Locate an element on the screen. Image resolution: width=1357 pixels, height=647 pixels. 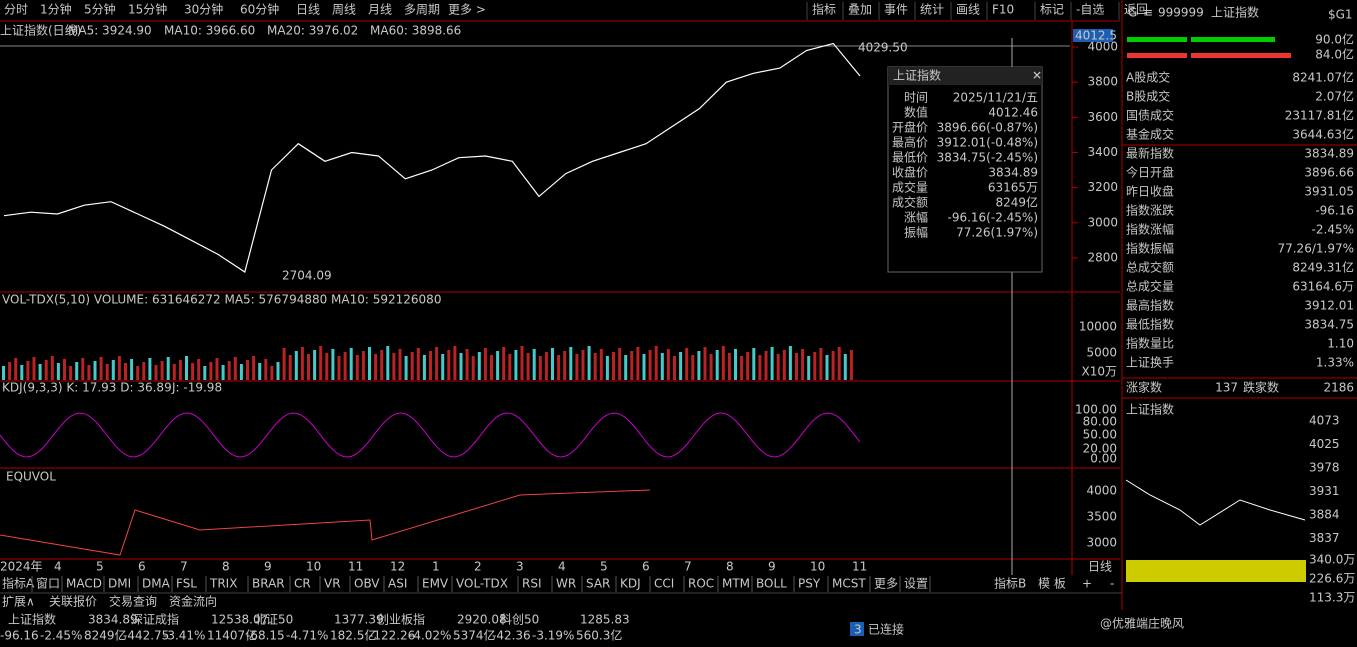
panel-key: 今日开盘 is located at coordinates (1150, 172).